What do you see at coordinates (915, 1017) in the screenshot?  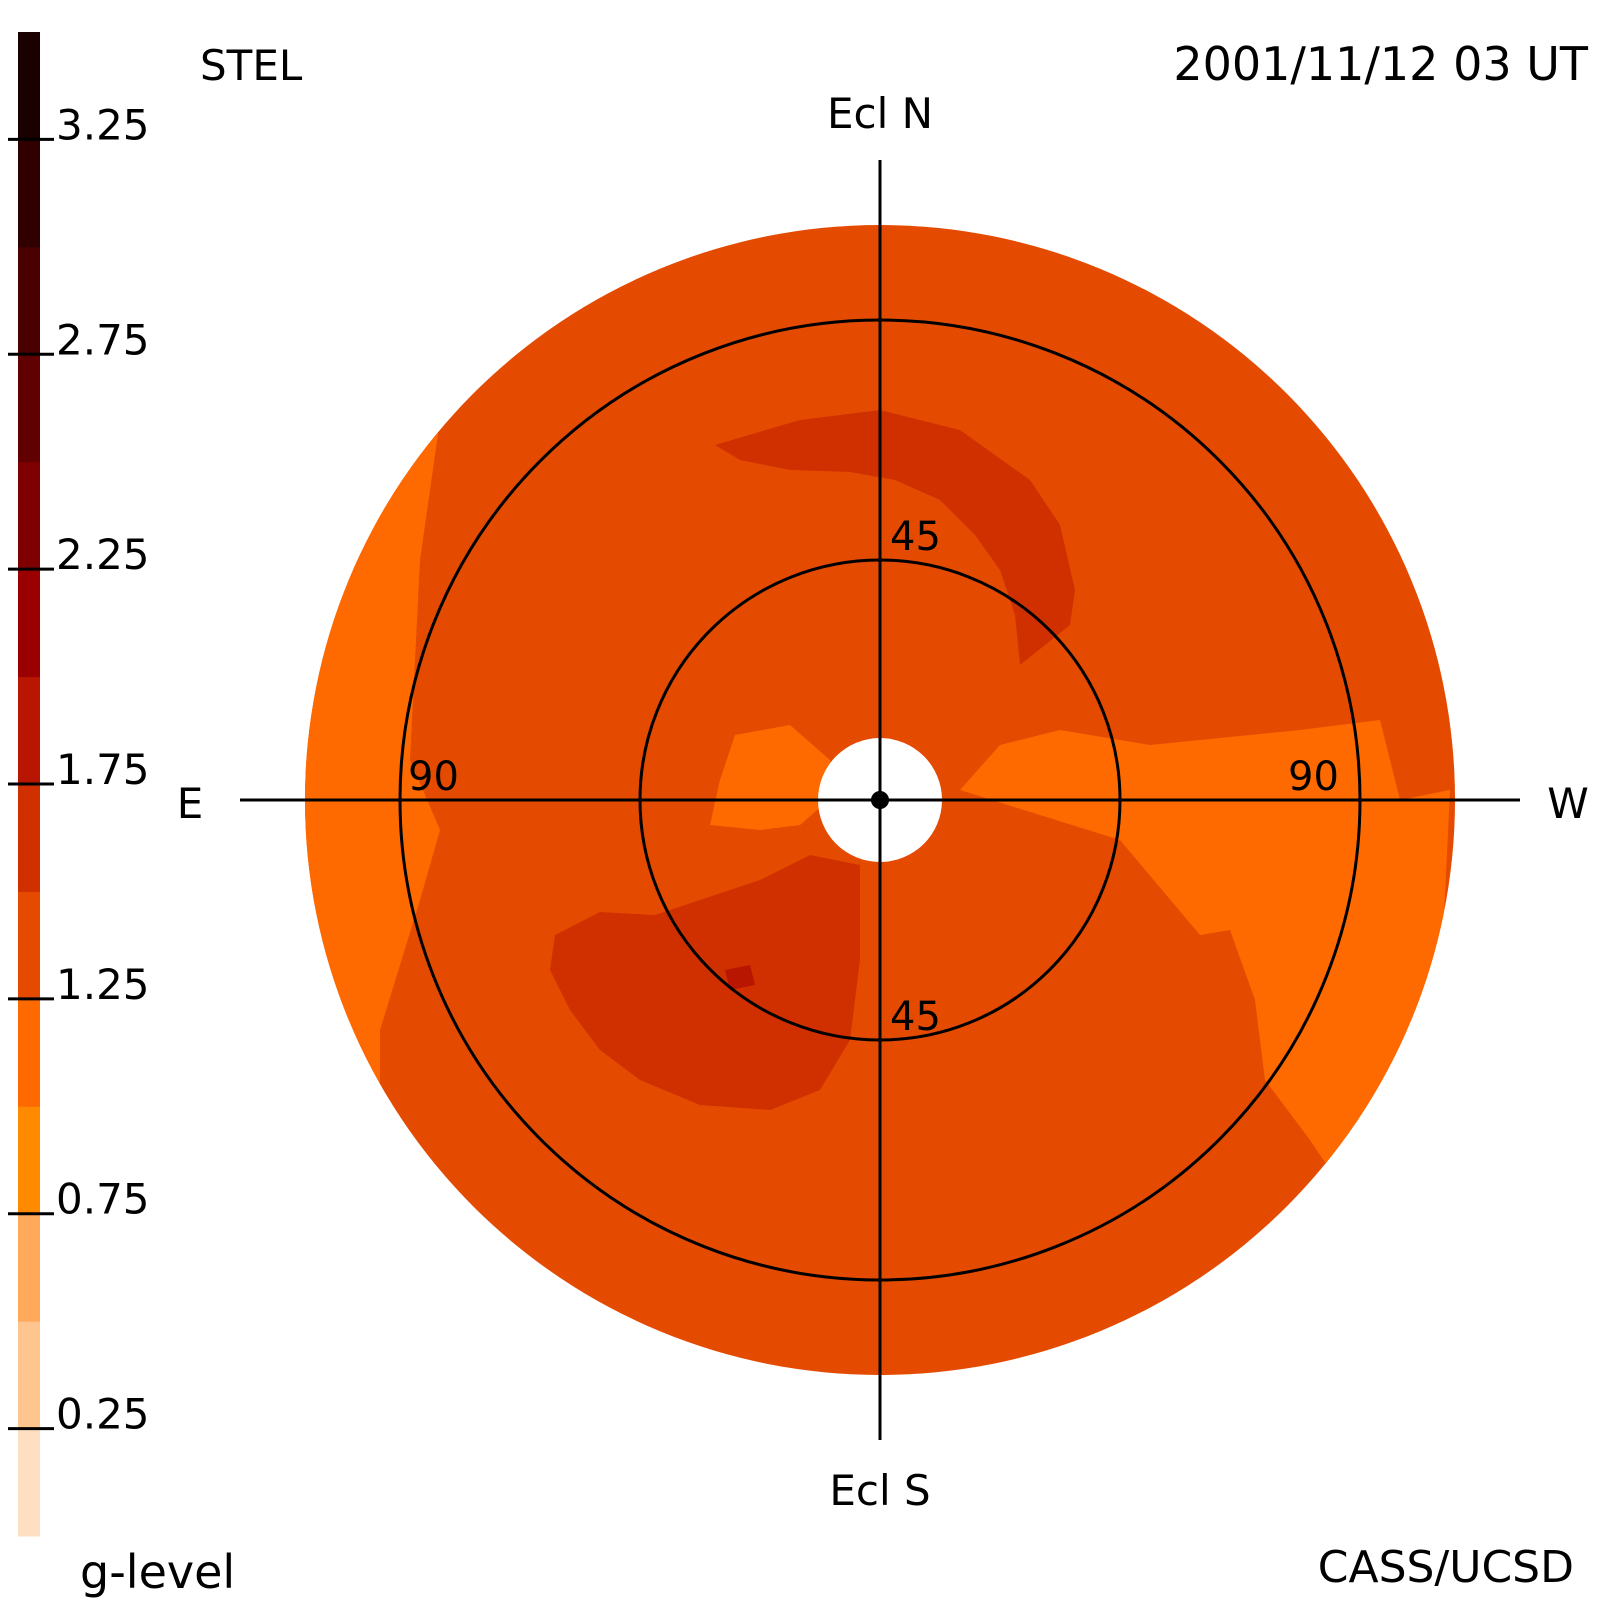 I see `ring-label-45-south: 45` at bounding box center [915, 1017].